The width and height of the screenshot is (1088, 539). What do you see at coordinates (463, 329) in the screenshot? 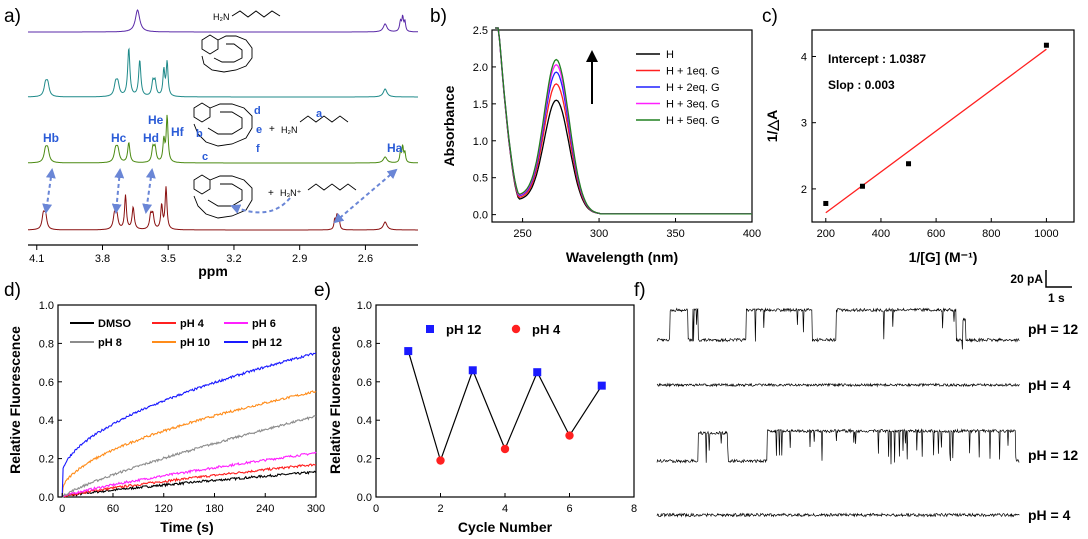
I see `cycle-legend-label: pH 12` at bounding box center [463, 329].